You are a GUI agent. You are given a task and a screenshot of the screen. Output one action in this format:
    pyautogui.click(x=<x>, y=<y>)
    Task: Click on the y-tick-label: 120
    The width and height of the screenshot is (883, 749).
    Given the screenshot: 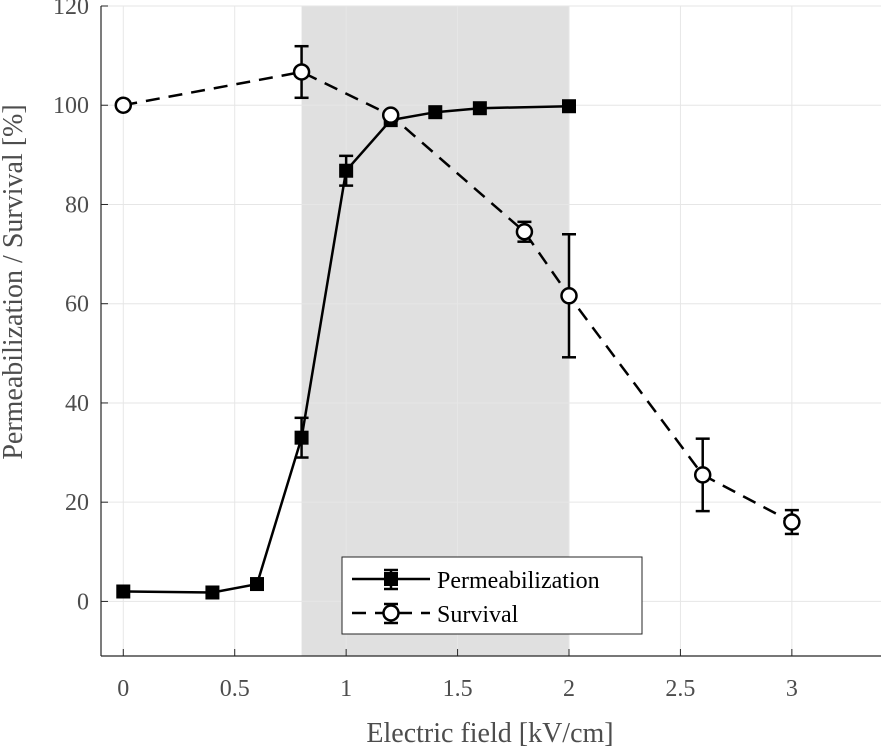 What is the action you would take?
    pyautogui.click(x=71, y=10)
    